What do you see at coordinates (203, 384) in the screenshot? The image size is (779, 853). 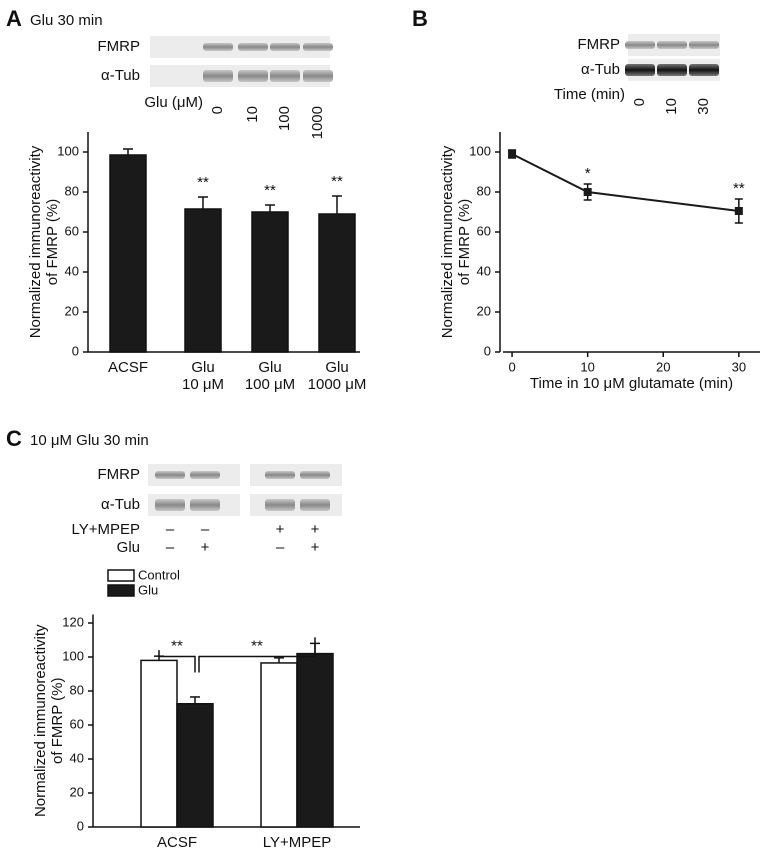 I see `x-tick-label: 10 μM` at bounding box center [203, 384].